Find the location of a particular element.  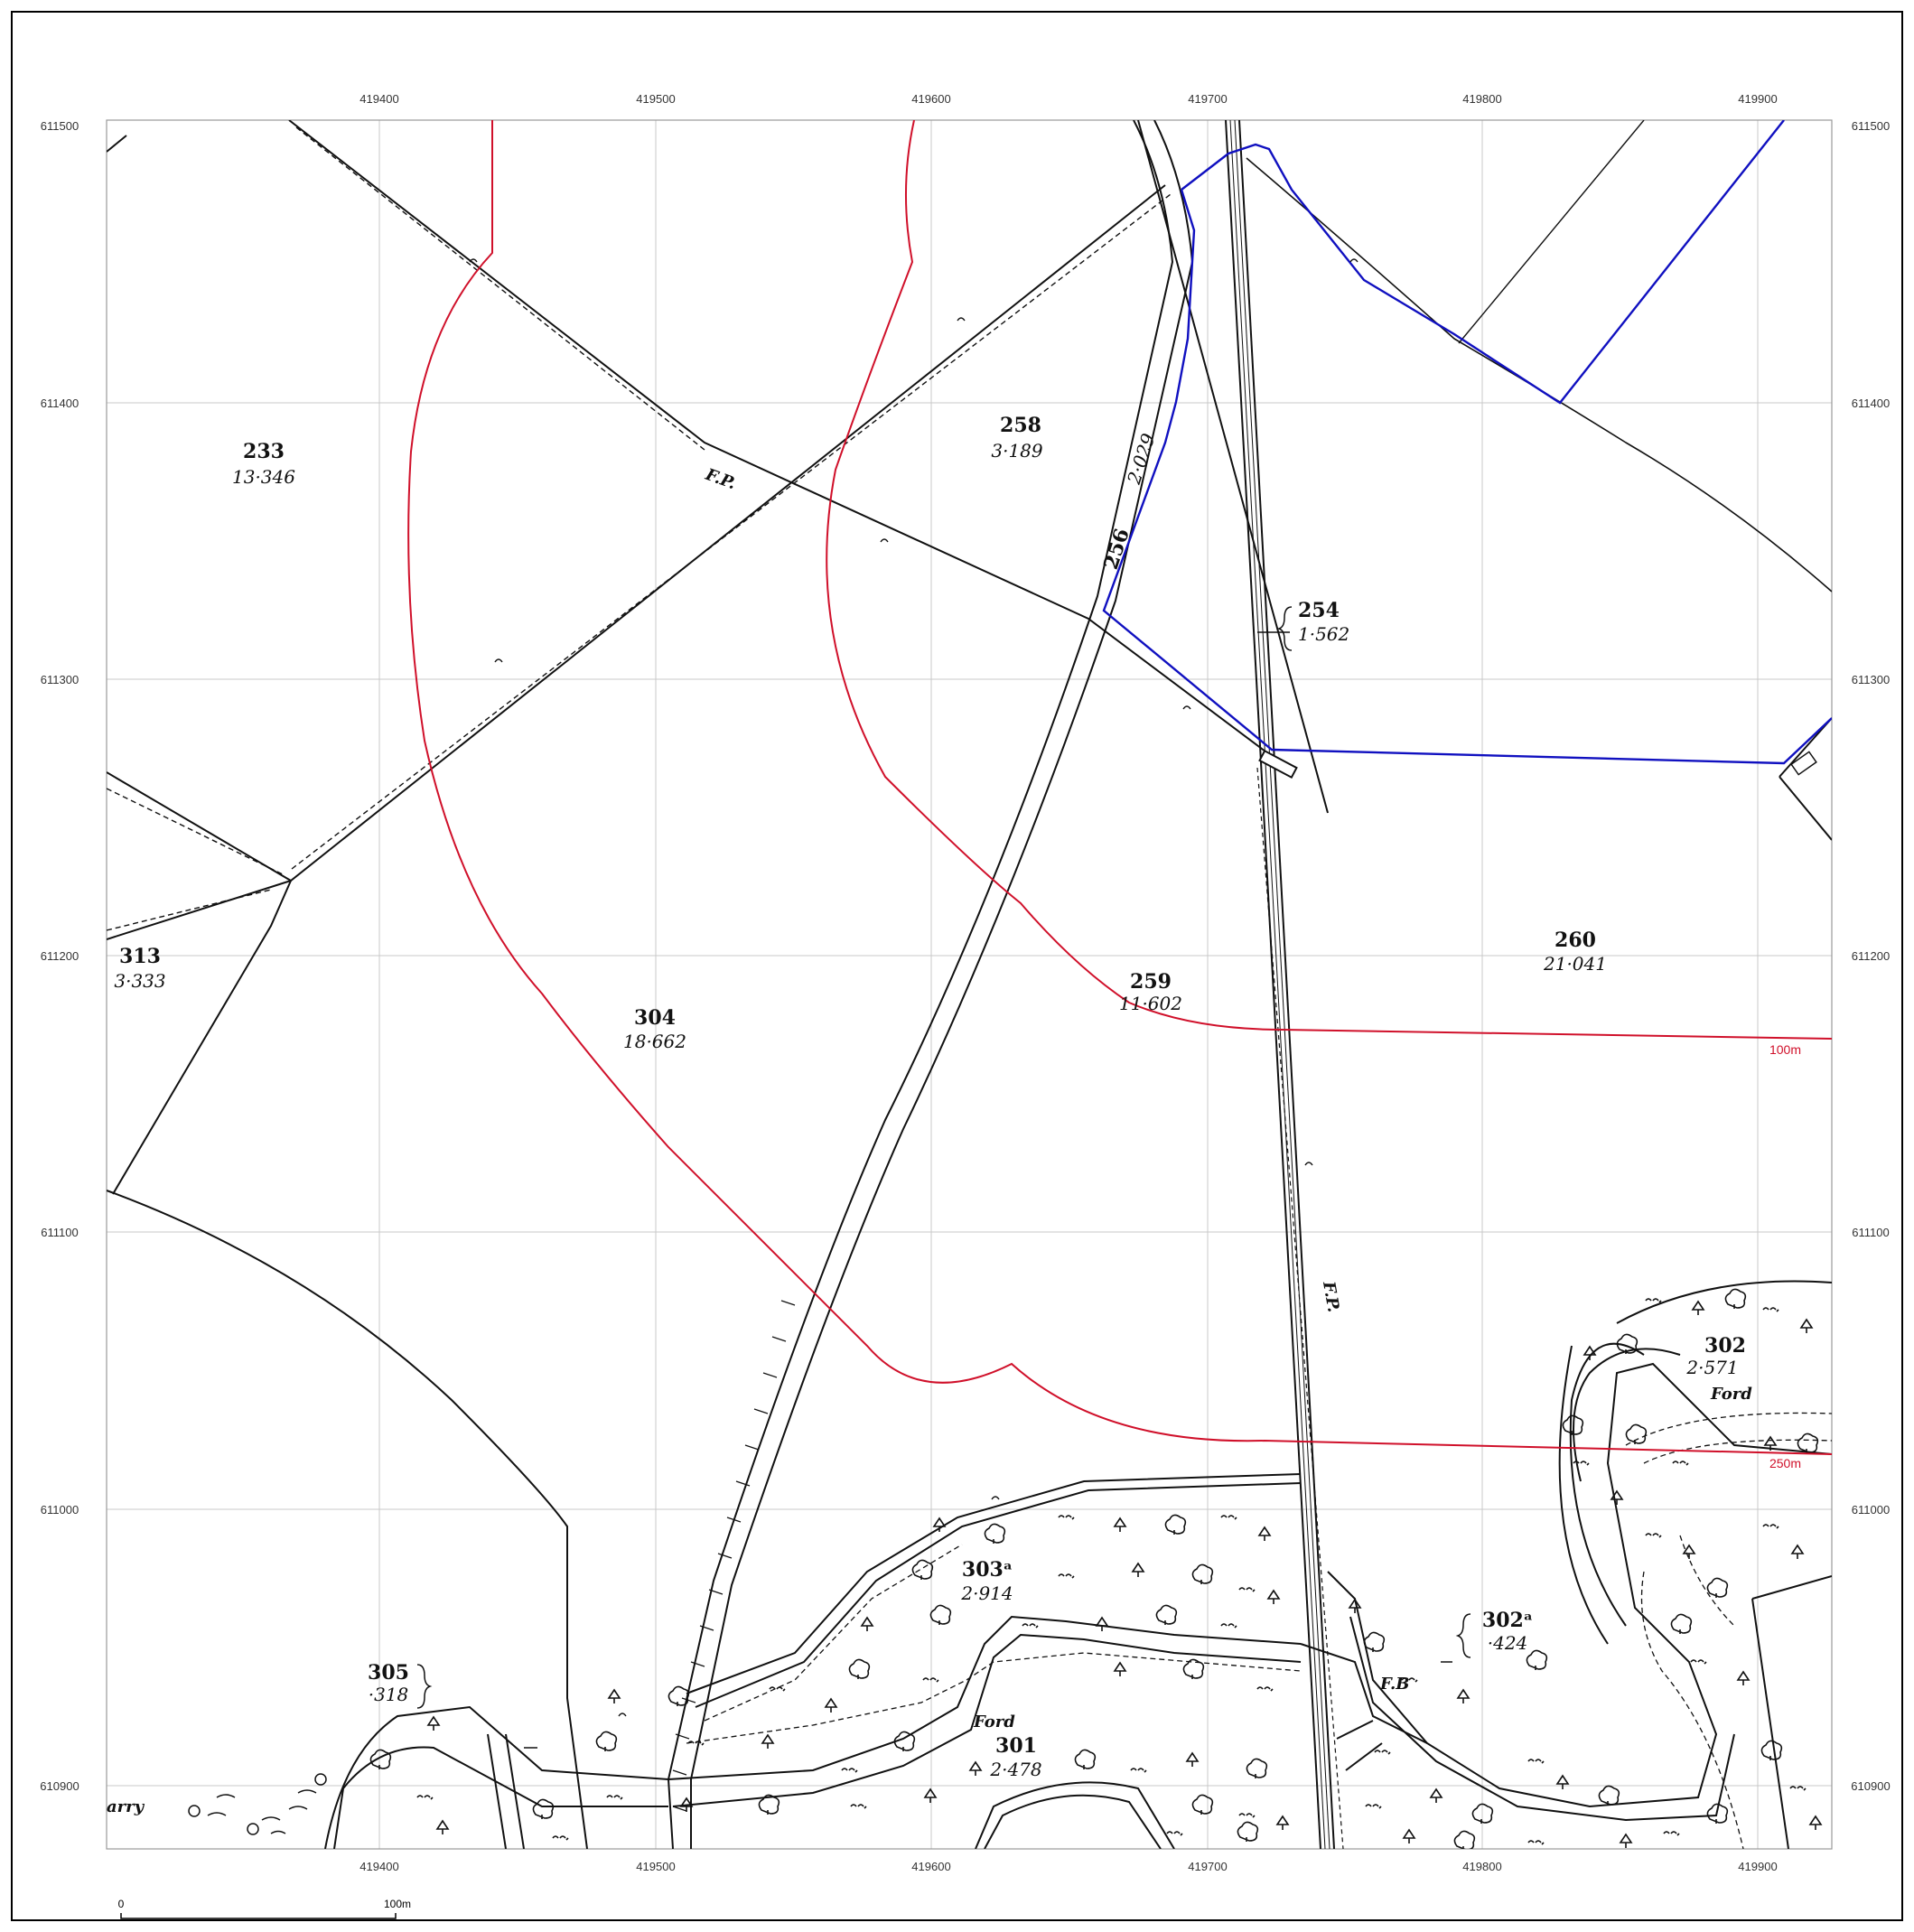

parcel-number: 254 is located at coordinates (1319, 610).